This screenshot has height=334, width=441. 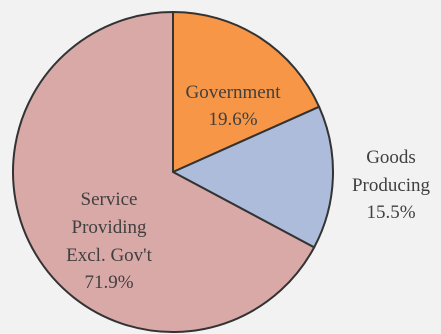 I want to click on slice-label-service-line1: Service, so click(x=109, y=199).